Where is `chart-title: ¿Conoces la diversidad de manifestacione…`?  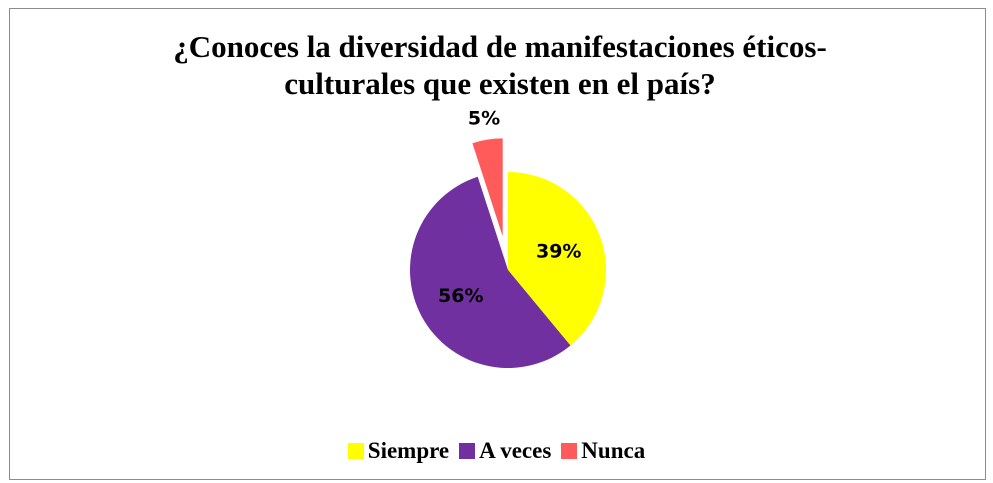
chart-title: ¿Conoces la diversidad de manifestacione… is located at coordinates (500, 65).